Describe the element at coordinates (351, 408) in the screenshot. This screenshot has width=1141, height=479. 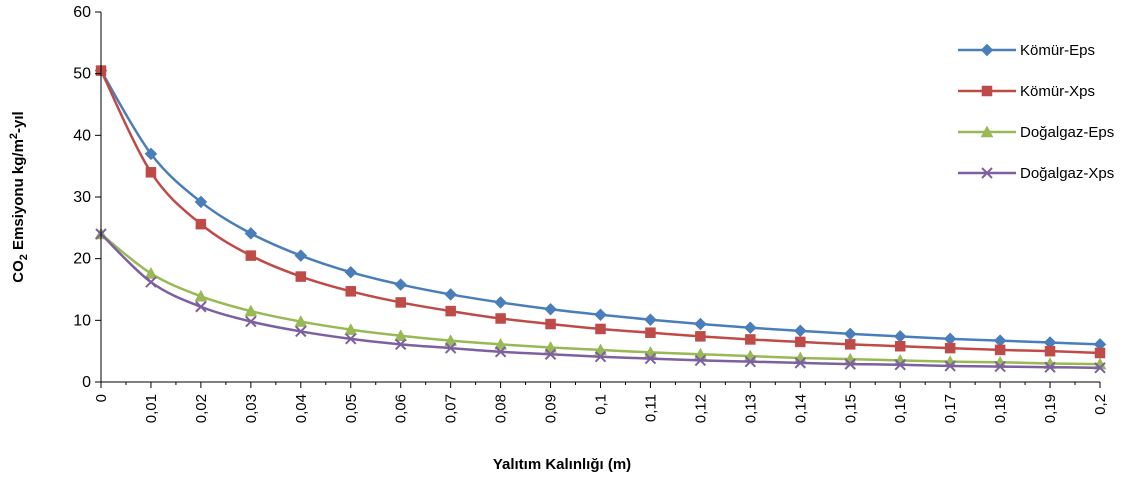
I see `x-tick-label: 0,05` at that location.